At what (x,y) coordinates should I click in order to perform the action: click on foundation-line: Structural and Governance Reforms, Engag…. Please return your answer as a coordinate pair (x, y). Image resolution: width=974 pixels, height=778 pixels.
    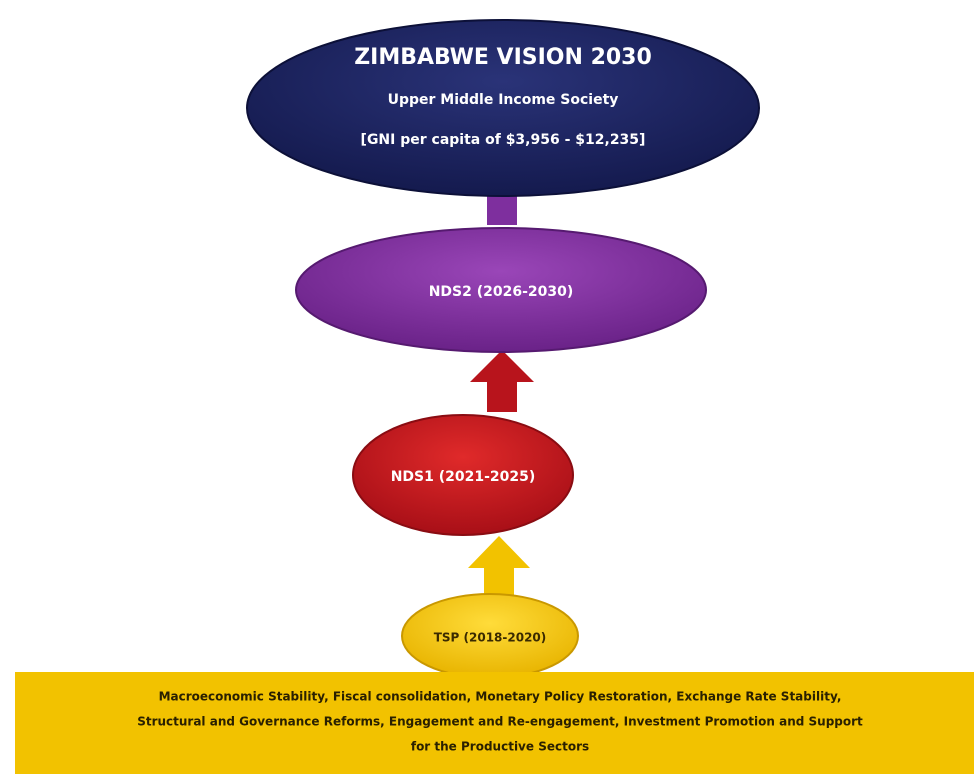
    Looking at the image, I should click on (500, 722).